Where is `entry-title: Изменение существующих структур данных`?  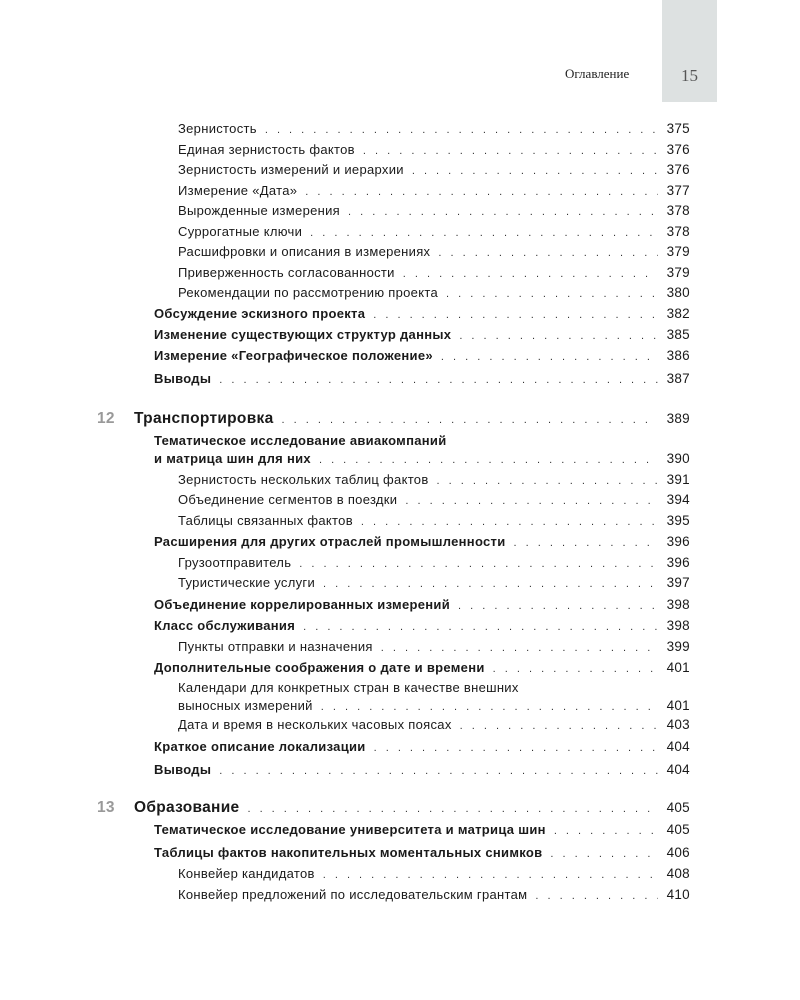
entry-title: Изменение существующих структур данных is located at coordinates (303, 334).